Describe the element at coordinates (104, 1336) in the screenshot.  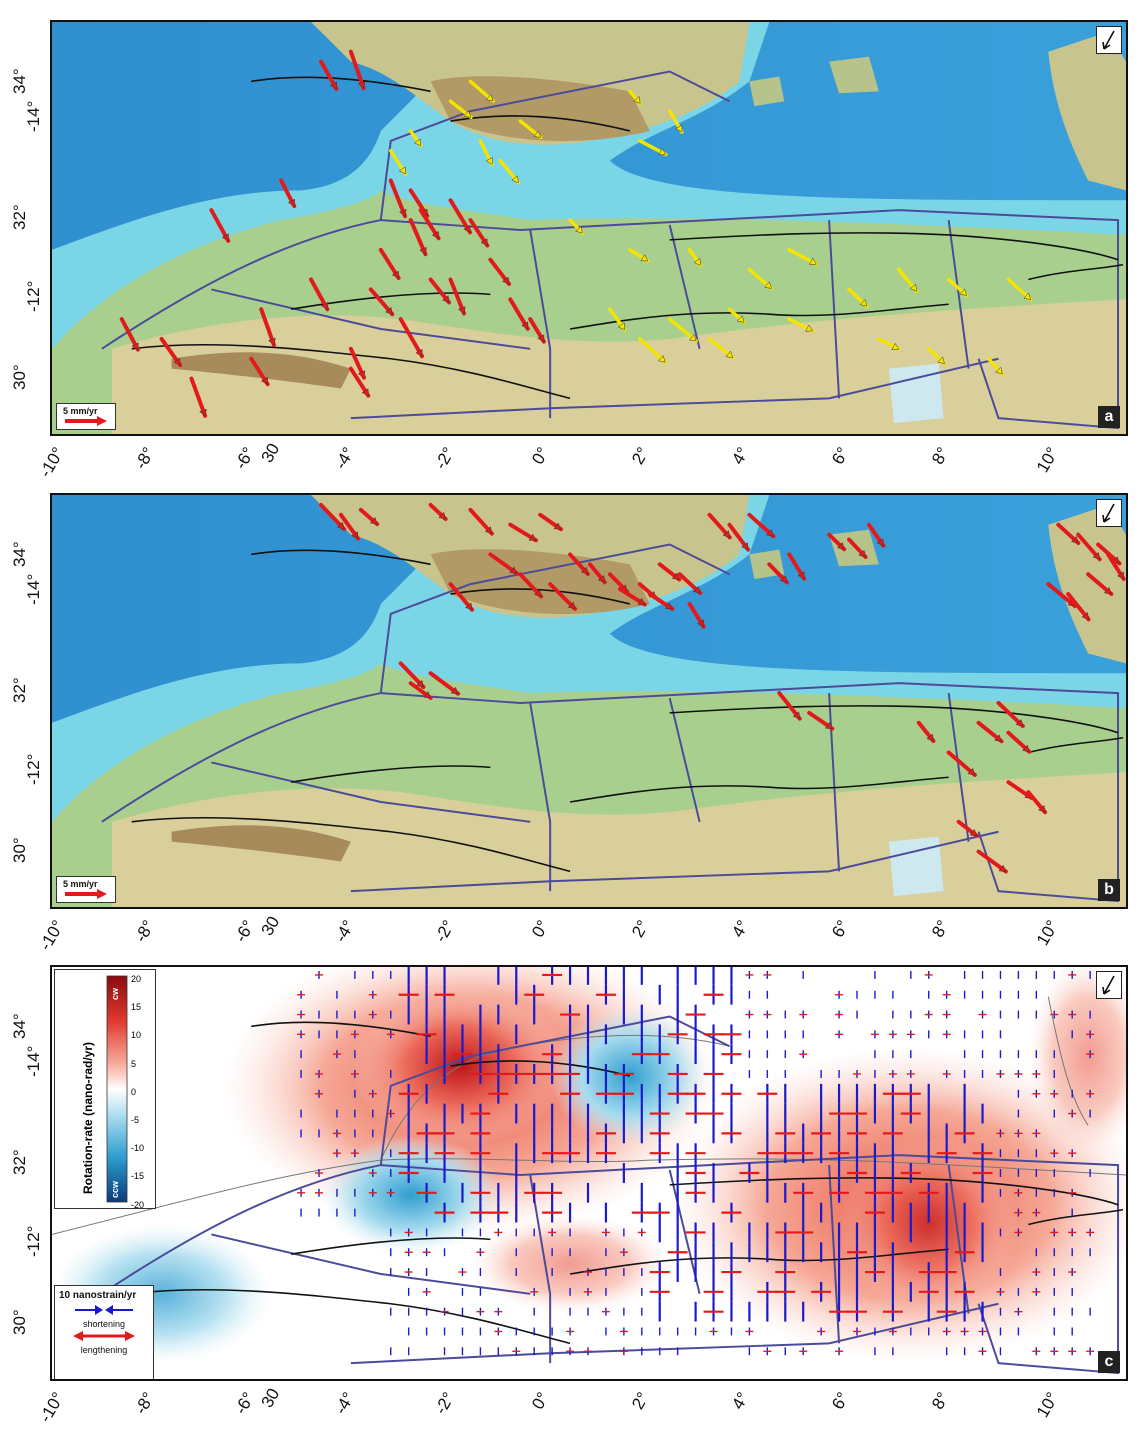
I see `lengthening-arrows-icon` at that location.